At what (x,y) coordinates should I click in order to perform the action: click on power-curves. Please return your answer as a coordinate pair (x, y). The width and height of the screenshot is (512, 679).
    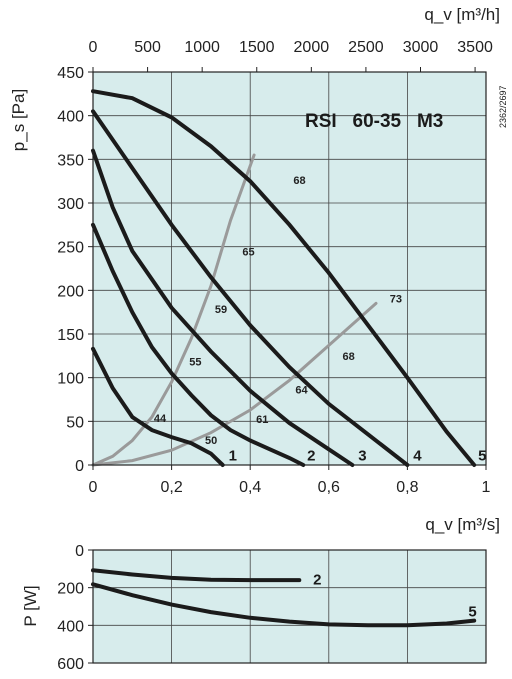
    Looking at the image, I should click on (284, 598).